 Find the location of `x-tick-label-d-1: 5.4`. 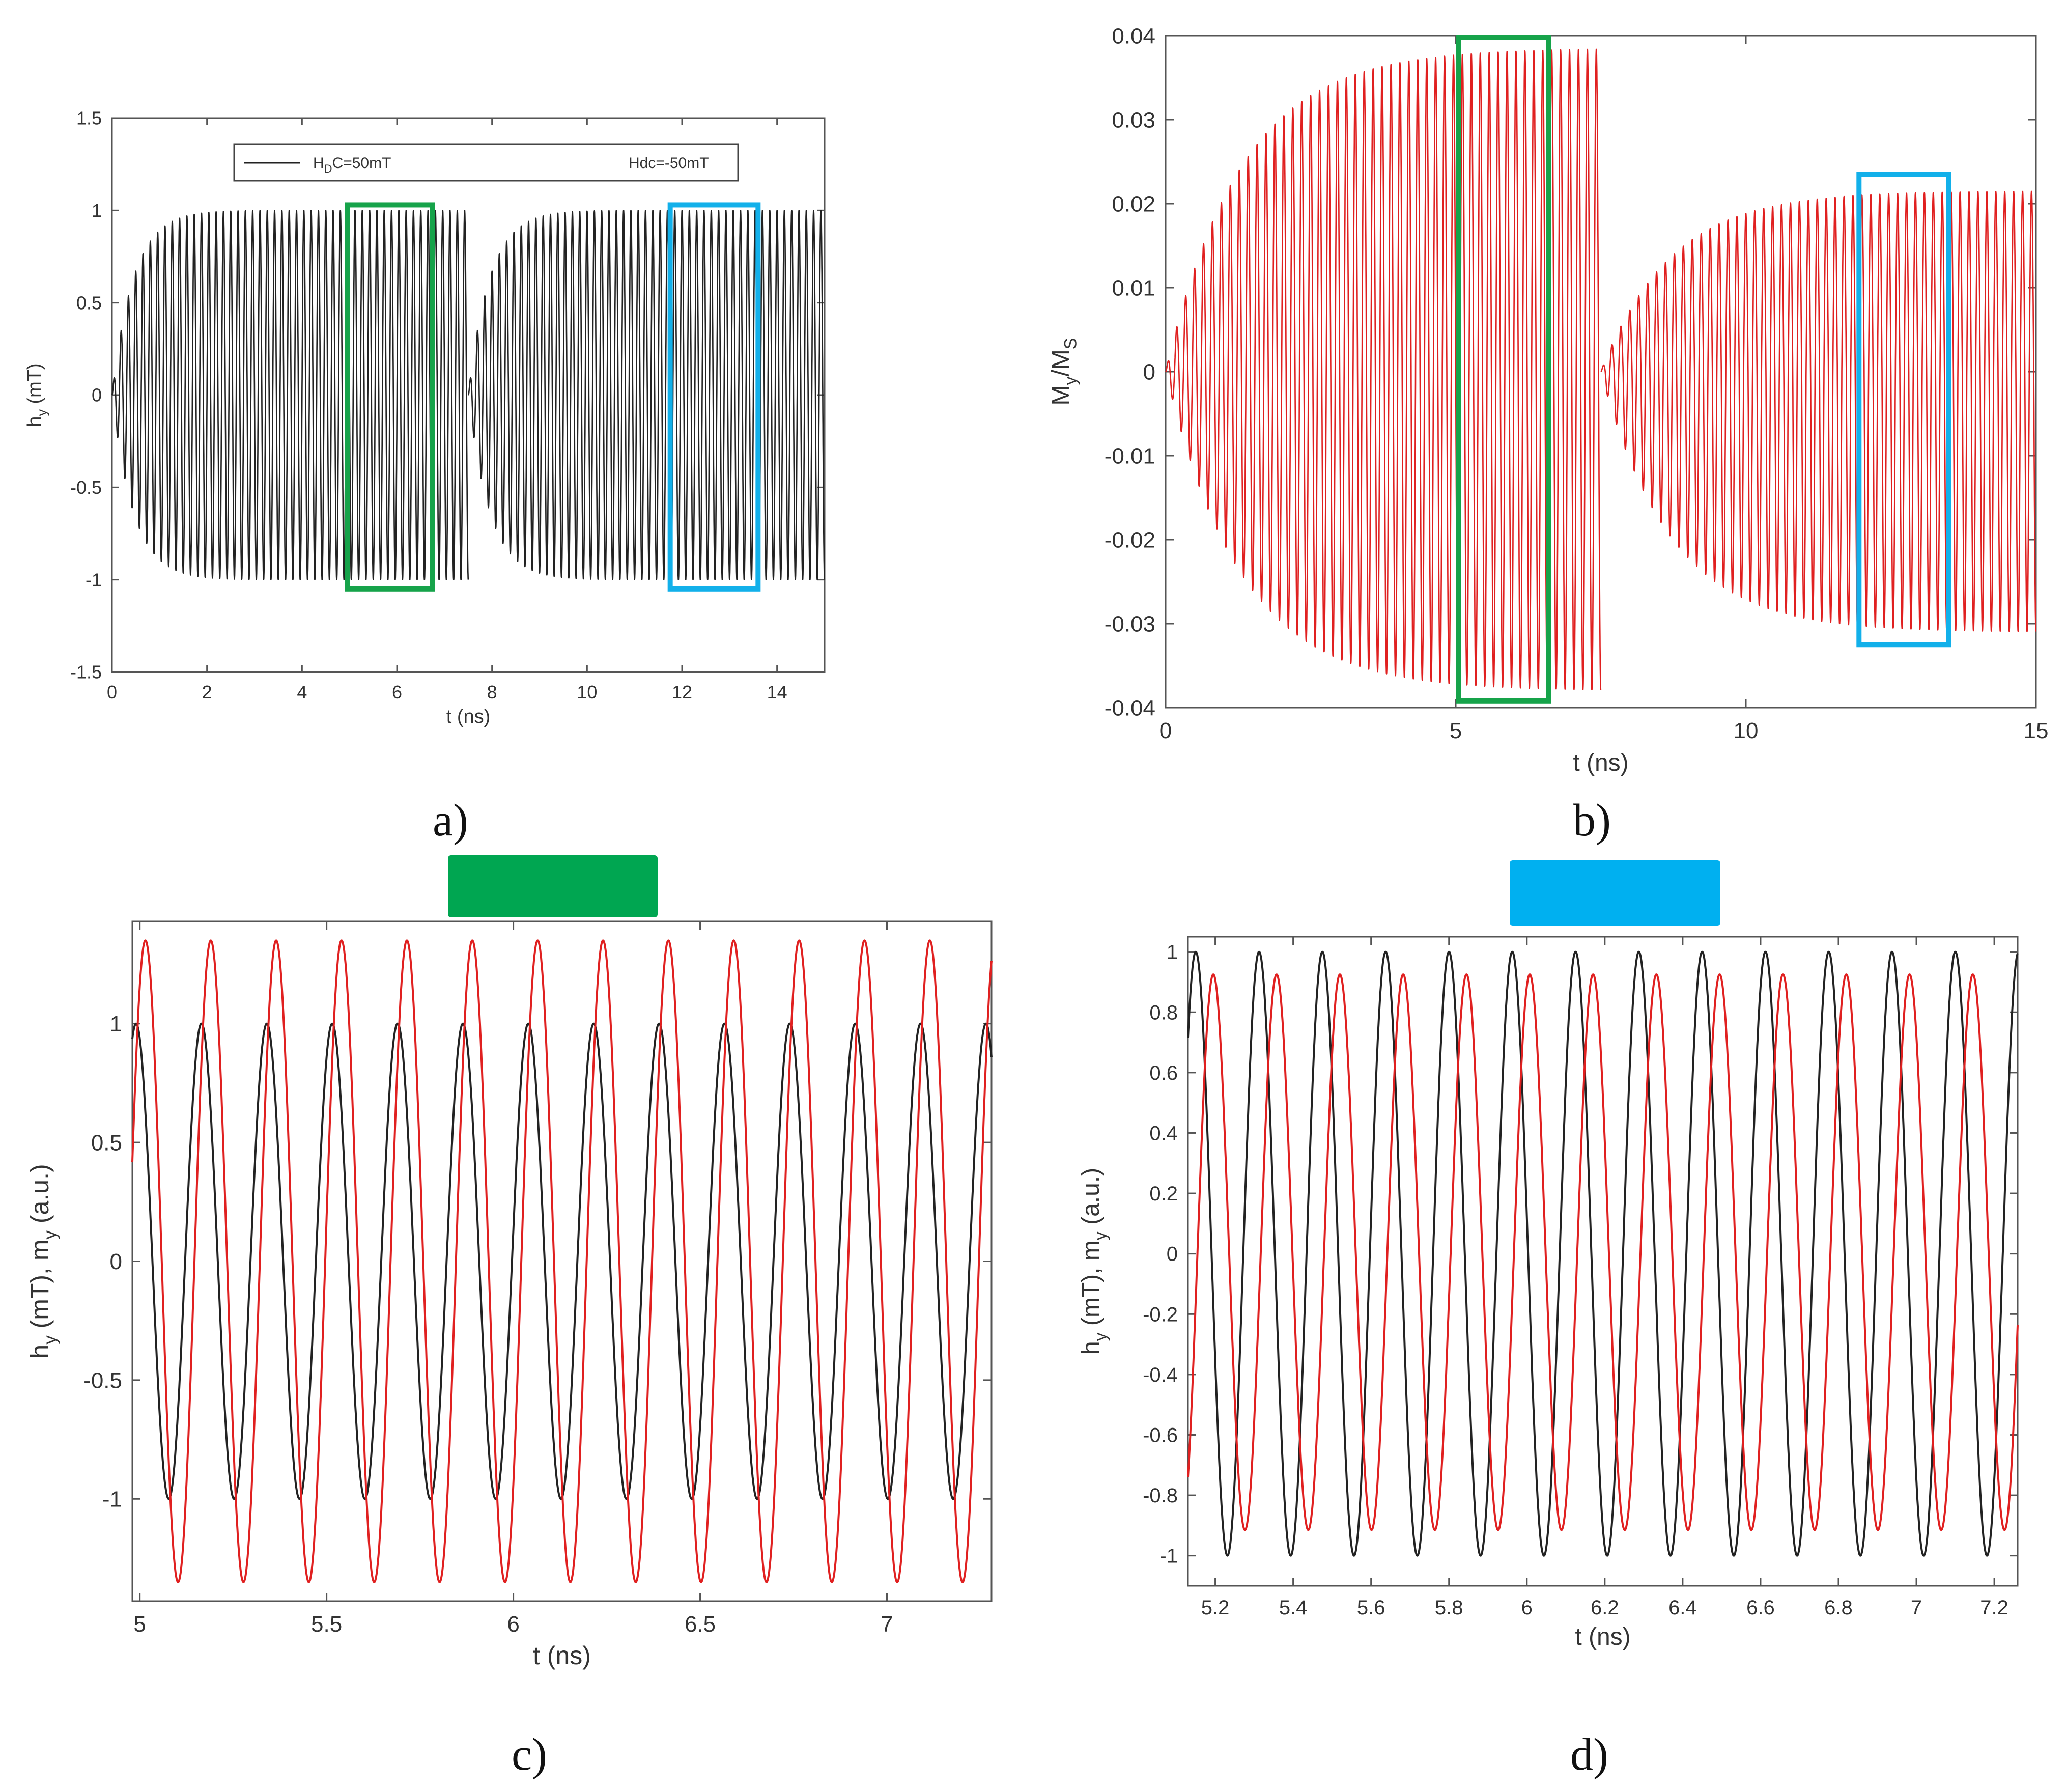

x-tick-label-d-1: 5.4 is located at coordinates (1293, 1608).